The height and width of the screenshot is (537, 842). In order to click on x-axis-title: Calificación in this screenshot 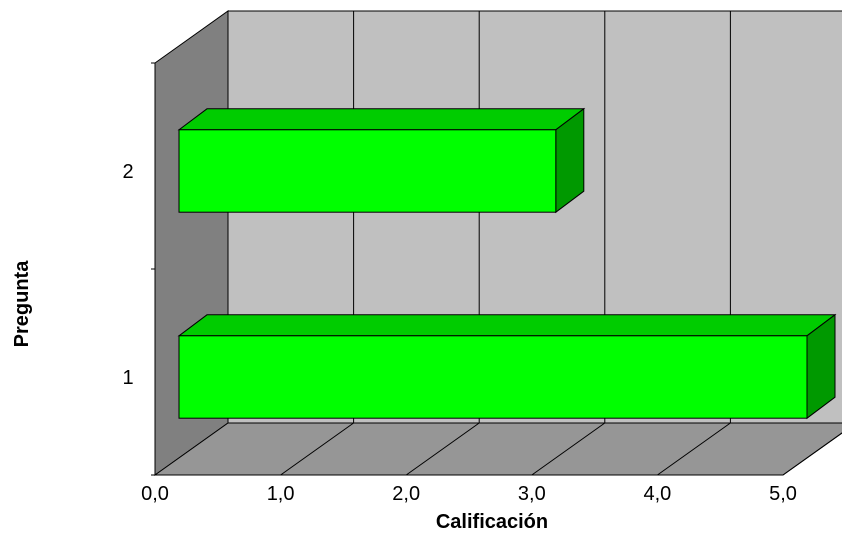, I will do `click(492, 522)`.